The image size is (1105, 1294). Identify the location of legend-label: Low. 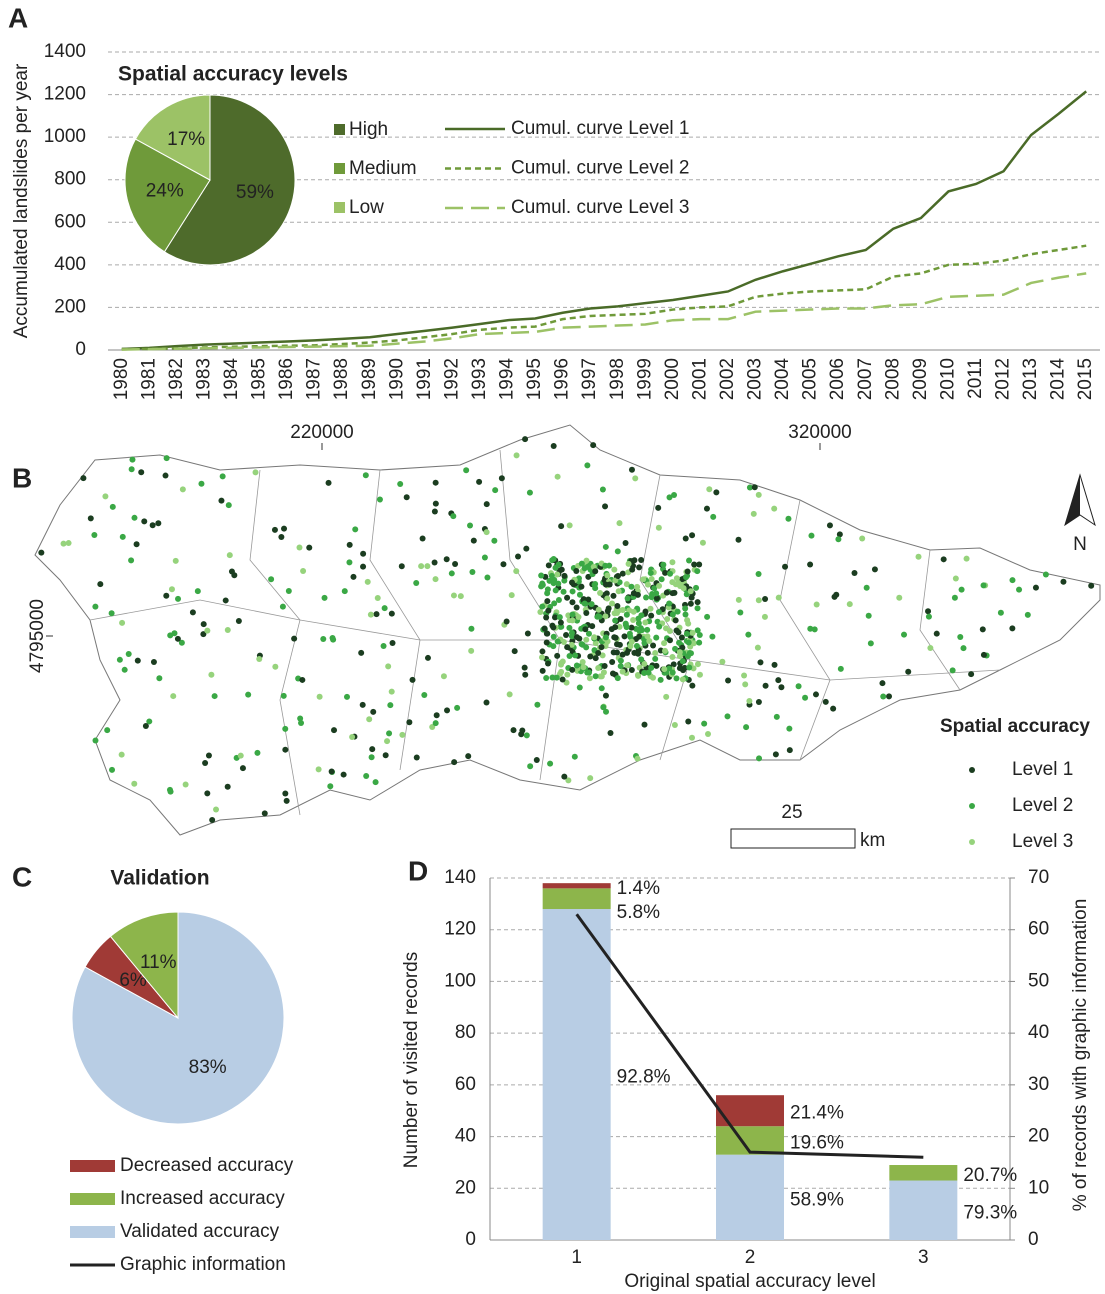
(366, 207).